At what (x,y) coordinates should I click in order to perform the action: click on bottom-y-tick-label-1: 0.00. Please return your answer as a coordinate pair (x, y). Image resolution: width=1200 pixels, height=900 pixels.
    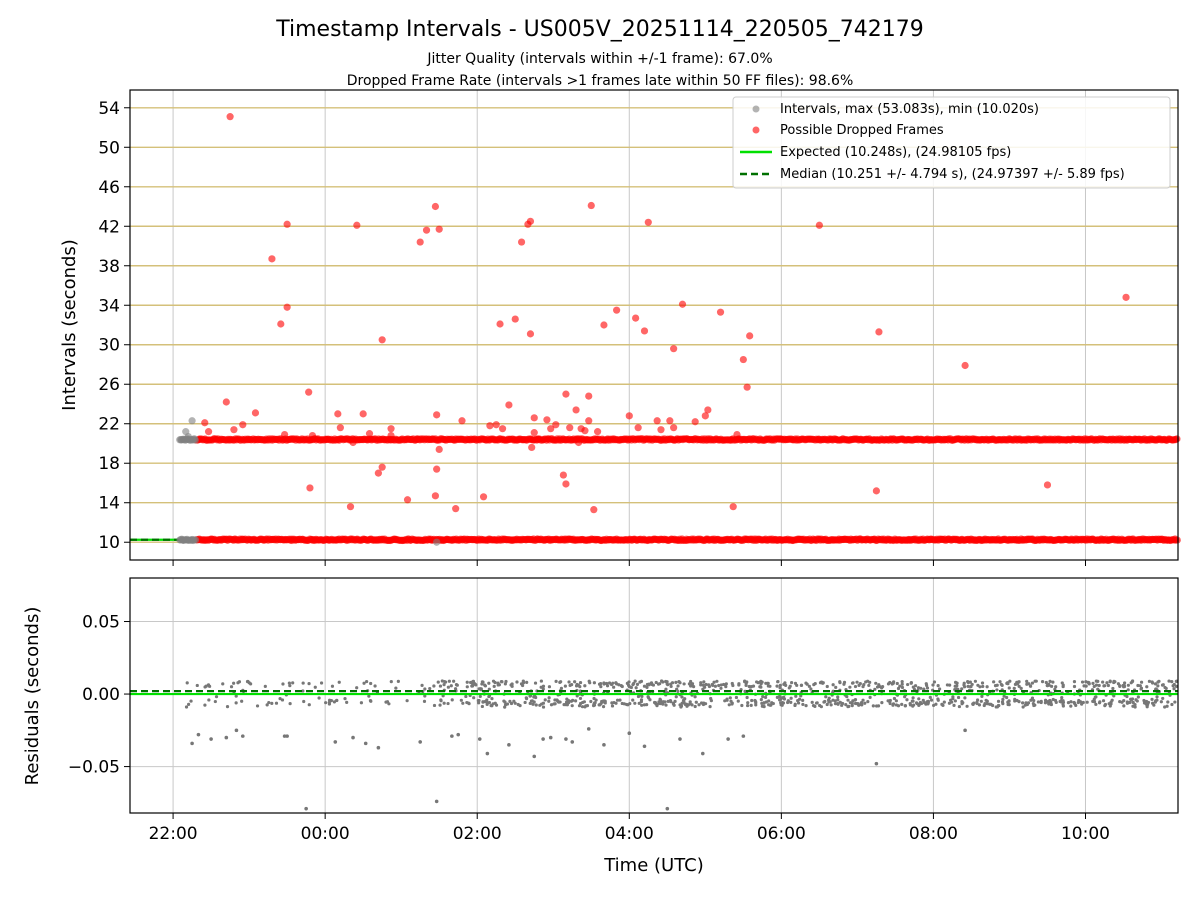
    Looking at the image, I should click on (101, 695).